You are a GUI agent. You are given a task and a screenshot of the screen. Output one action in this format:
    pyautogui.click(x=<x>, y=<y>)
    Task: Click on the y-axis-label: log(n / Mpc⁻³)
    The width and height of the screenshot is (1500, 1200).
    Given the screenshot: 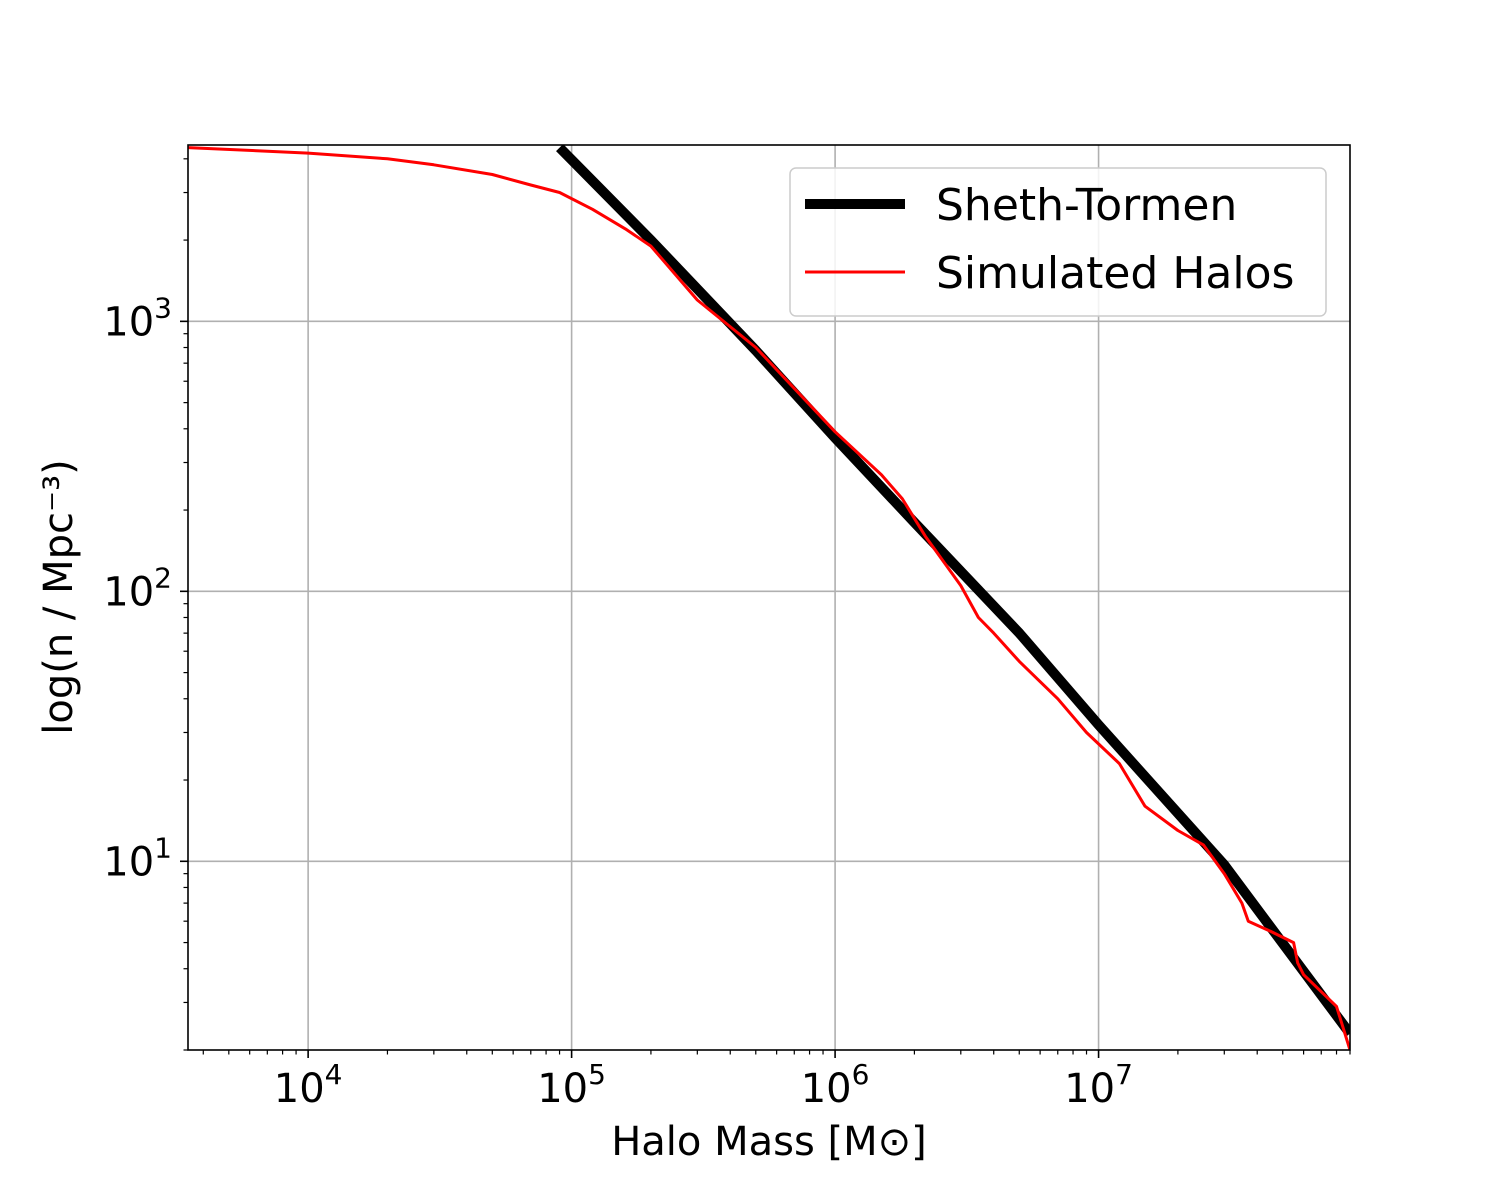 What is the action you would take?
    pyautogui.click(x=59, y=597)
    